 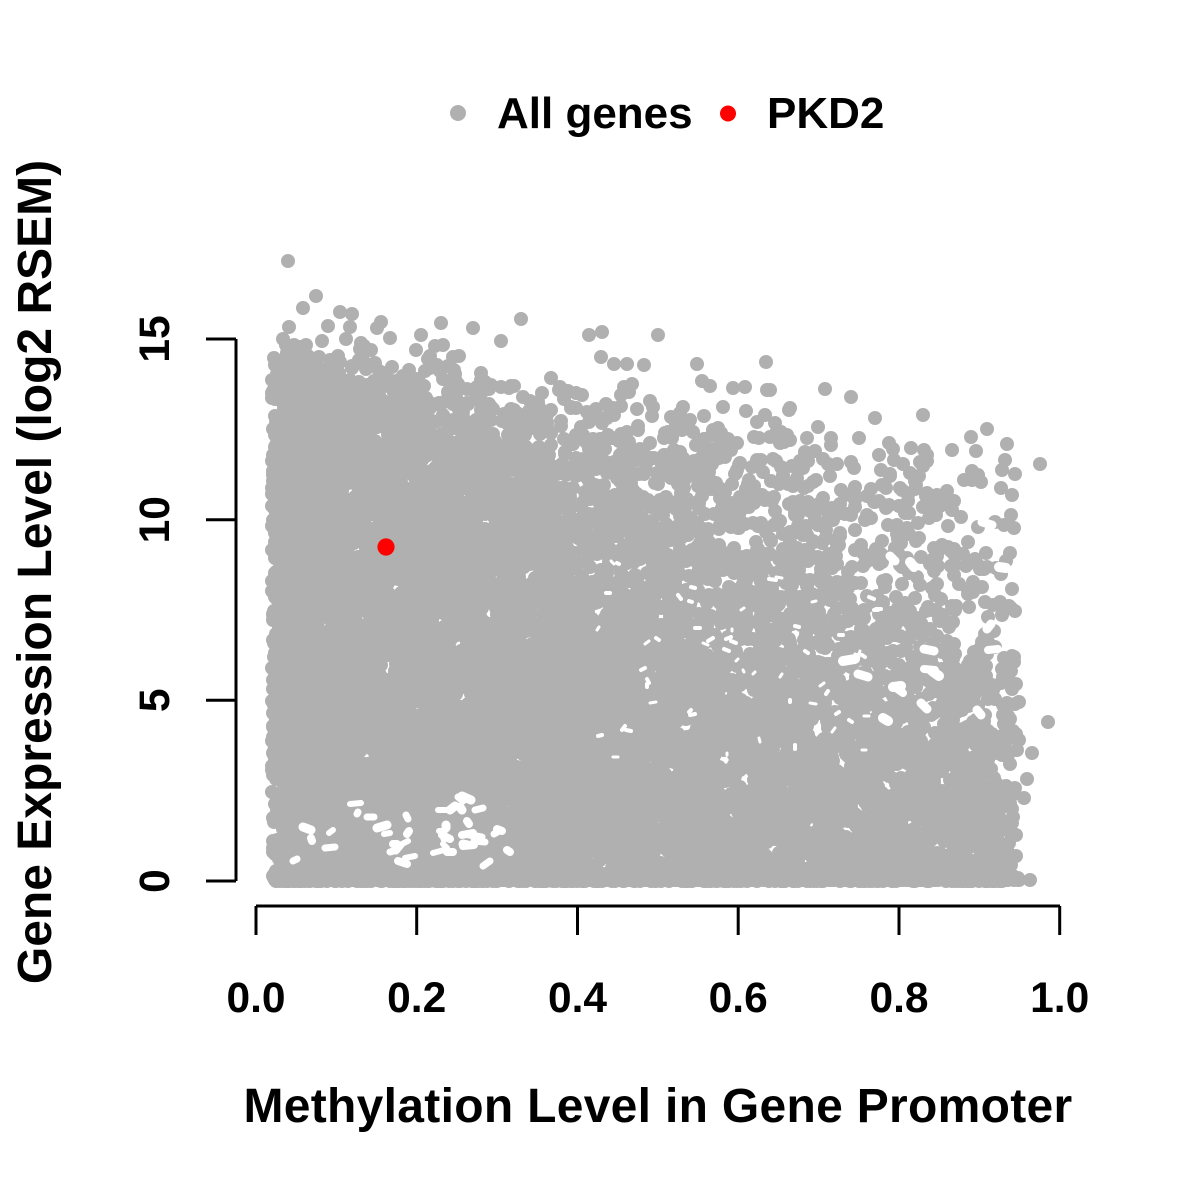 I want to click on svg-text: 0, so click(x=155, y=881).